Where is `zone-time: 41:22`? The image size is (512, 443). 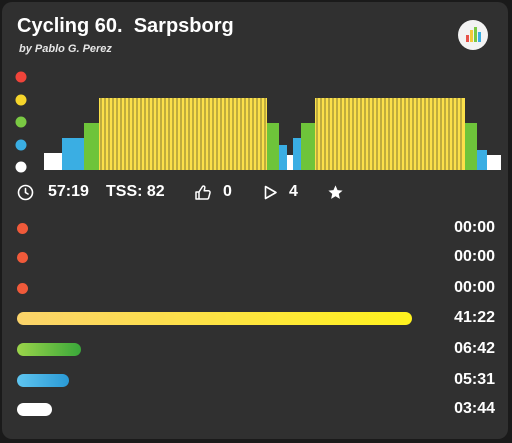 zone-time: 41:22 is located at coordinates (474, 317).